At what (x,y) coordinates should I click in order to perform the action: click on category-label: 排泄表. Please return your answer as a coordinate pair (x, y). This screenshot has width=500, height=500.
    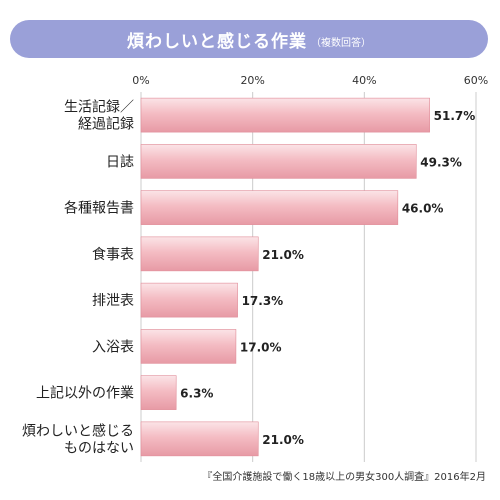
    Looking at the image, I should click on (113, 301).